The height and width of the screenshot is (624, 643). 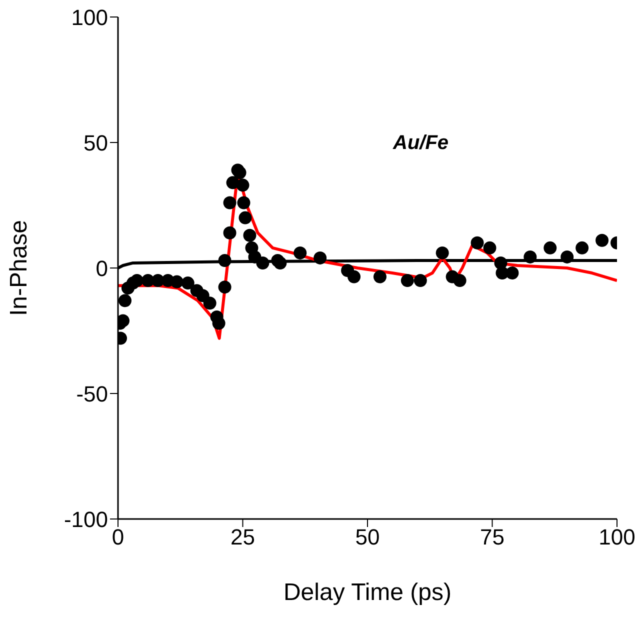 I want to click on y-tick-label: 50, so click(x=96, y=143).